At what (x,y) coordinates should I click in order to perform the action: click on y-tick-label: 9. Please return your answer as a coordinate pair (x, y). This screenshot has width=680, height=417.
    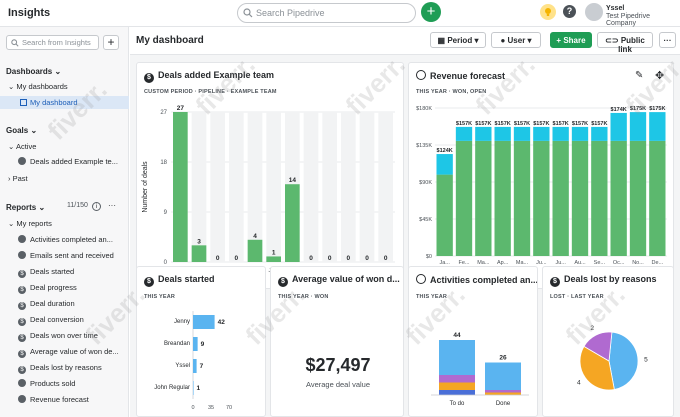
    Looking at the image, I should click on (166, 213).